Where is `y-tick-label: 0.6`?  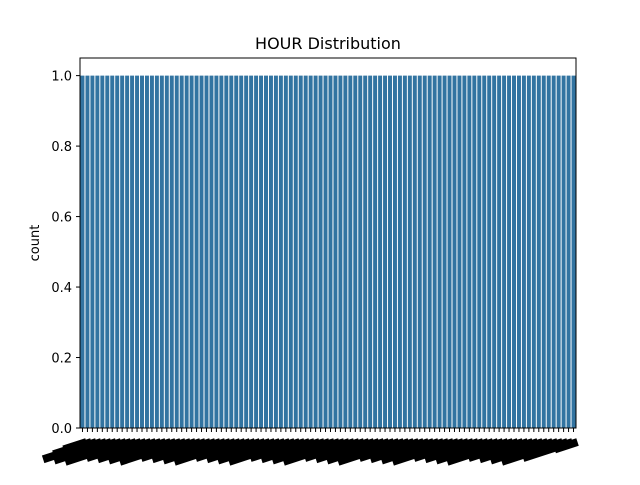 y-tick-label: 0.6 is located at coordinates (61, 218).